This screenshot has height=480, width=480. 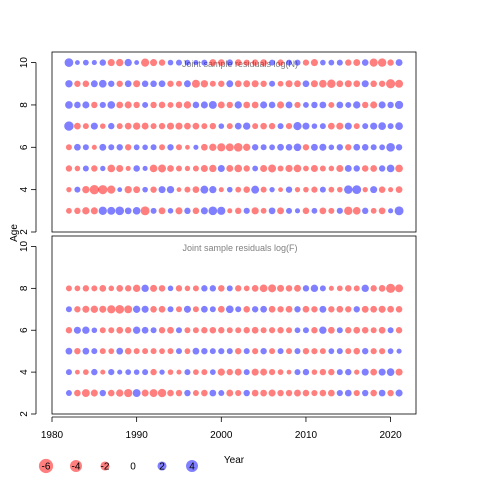 I want to click on legend: -6 -4 -2 0 2 4, so click(x=118, y=466).